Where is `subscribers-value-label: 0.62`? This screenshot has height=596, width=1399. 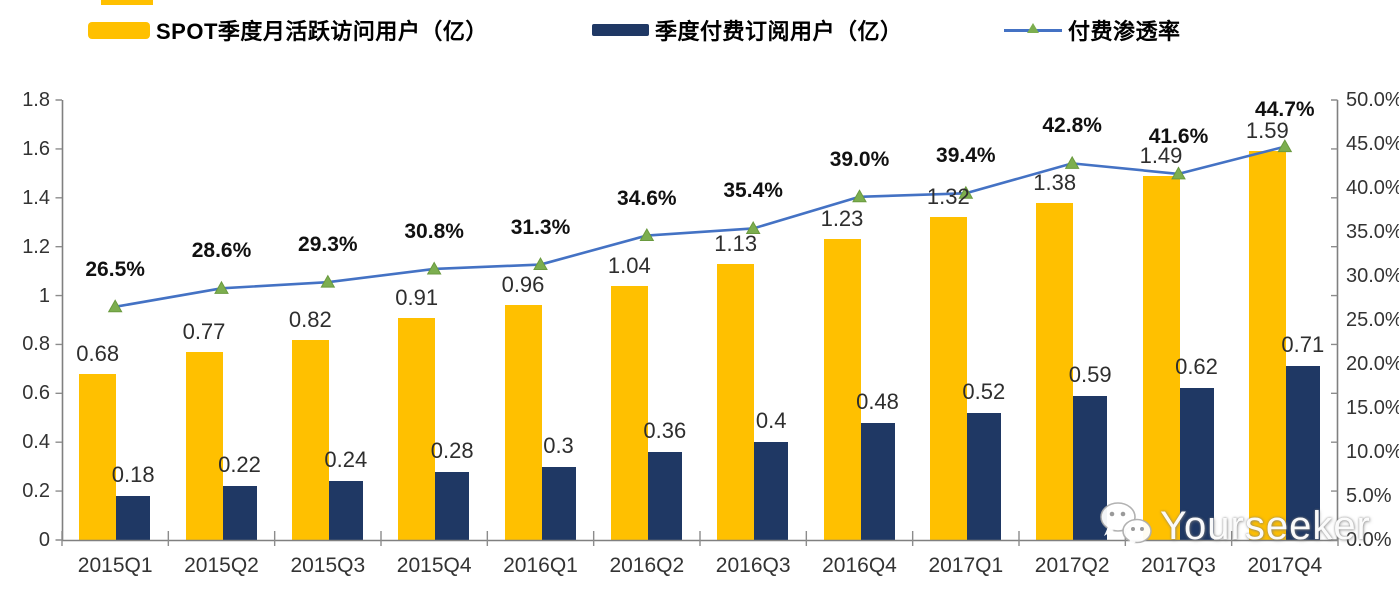 subscribers-value-label: 0.62 is located at coordinates (1196, 367).